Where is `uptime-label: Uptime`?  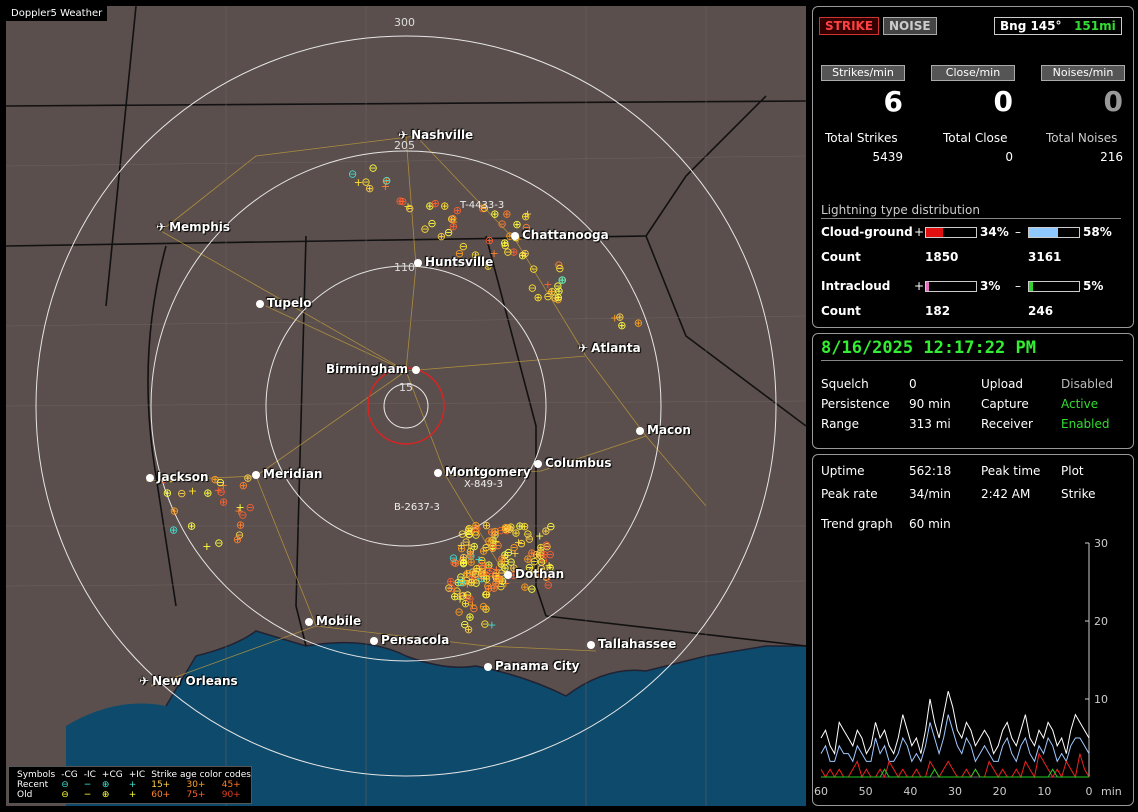
uptime-label: Uptime is located at coordinates (843, 471).